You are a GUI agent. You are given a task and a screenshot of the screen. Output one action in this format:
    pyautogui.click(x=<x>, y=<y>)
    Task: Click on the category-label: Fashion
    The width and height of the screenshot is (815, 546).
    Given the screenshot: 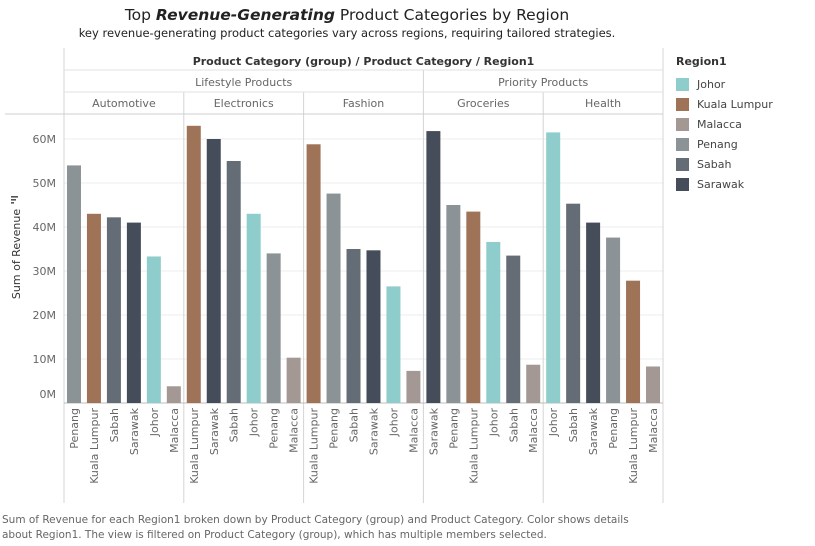 What is the action you would take?
    pyautogui.click(x=364, y=103)
    